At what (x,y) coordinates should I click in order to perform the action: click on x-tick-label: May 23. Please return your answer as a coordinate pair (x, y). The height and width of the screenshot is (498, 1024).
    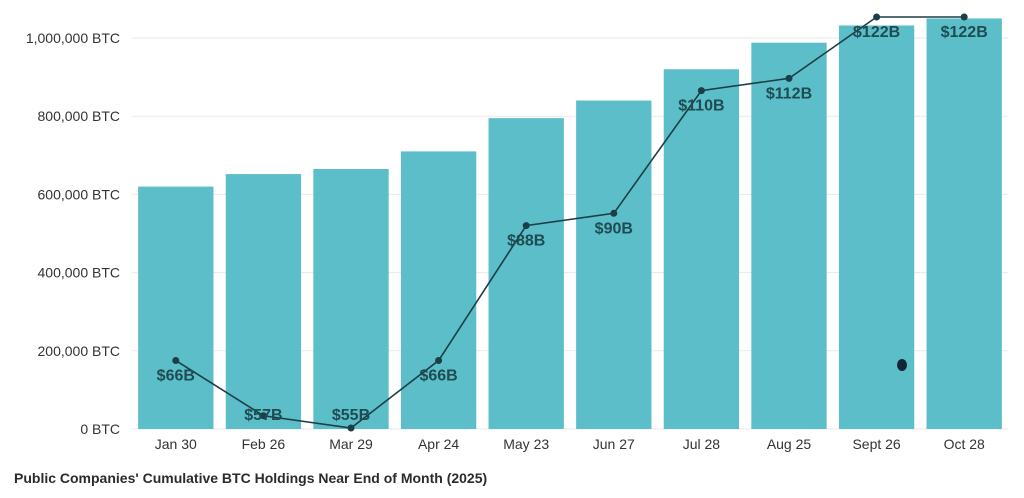
    Looking at the image, I should click on (526, 444).